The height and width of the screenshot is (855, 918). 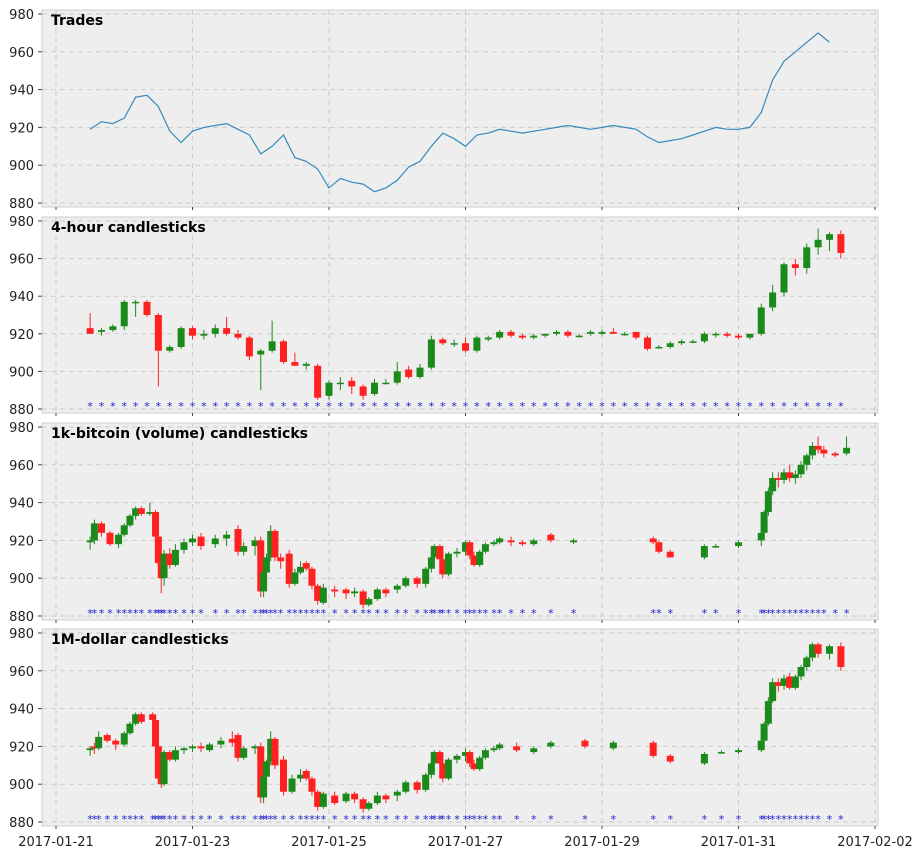 I want to click on x-tick-label: 2017-01-21, so click(x=56, y=842).